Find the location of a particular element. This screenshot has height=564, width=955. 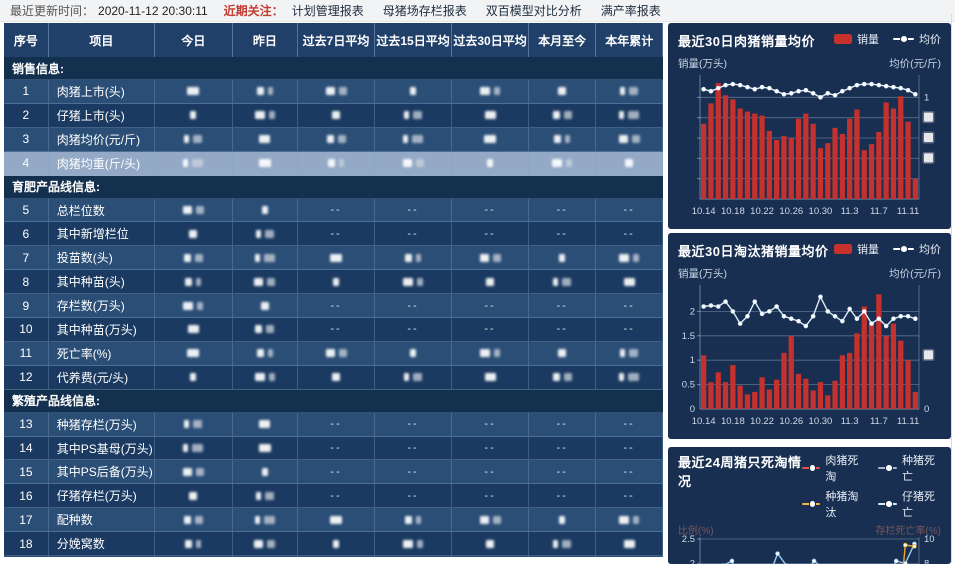

metric-name: 仔猪上市(头) is located at coordinates (102, 115).